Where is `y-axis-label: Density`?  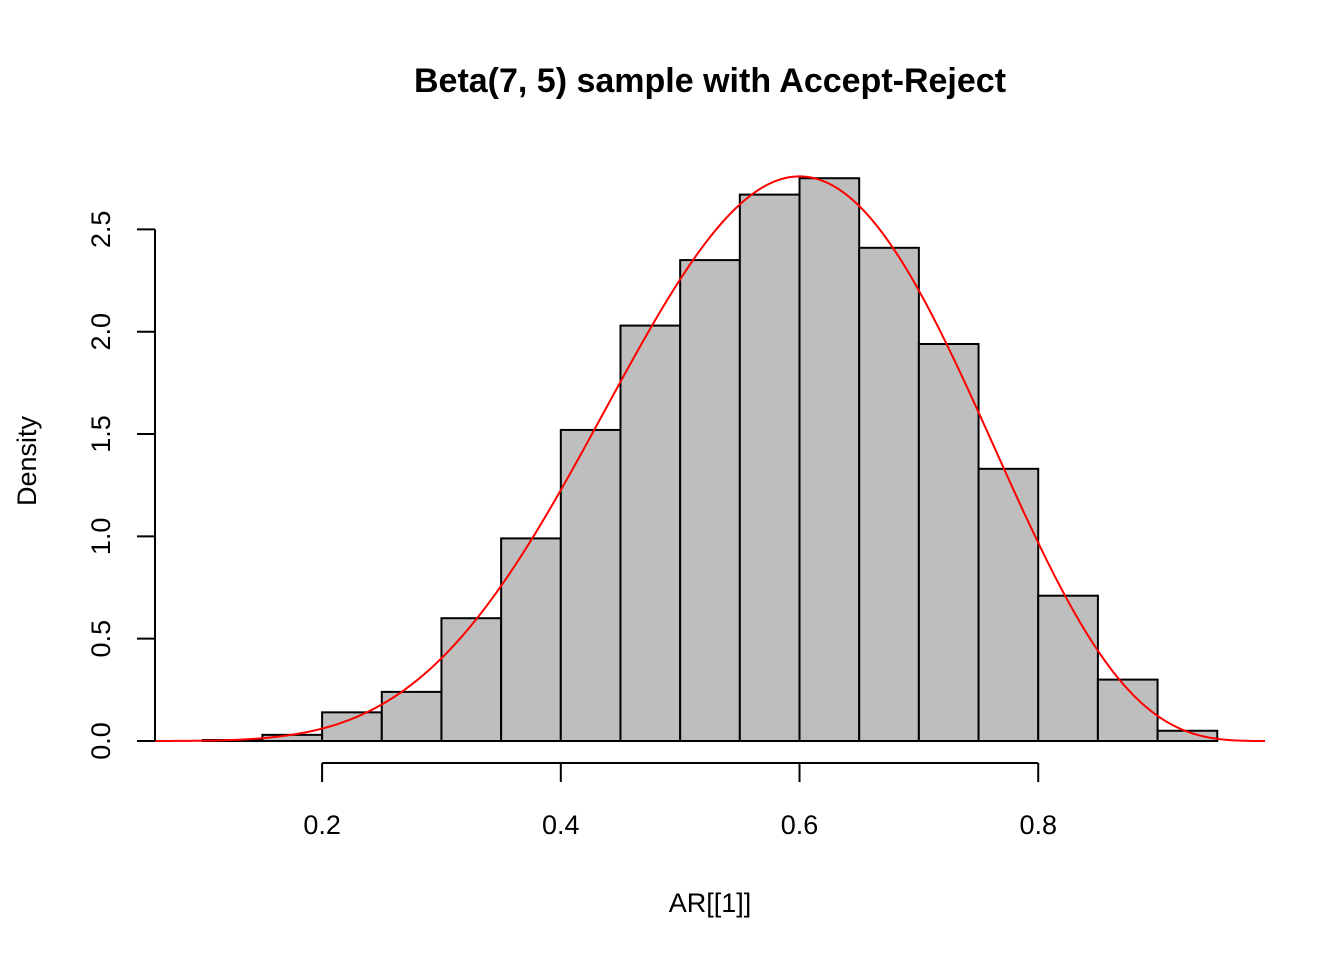 y-axis-label: Density is located at coordinates (27, 460).